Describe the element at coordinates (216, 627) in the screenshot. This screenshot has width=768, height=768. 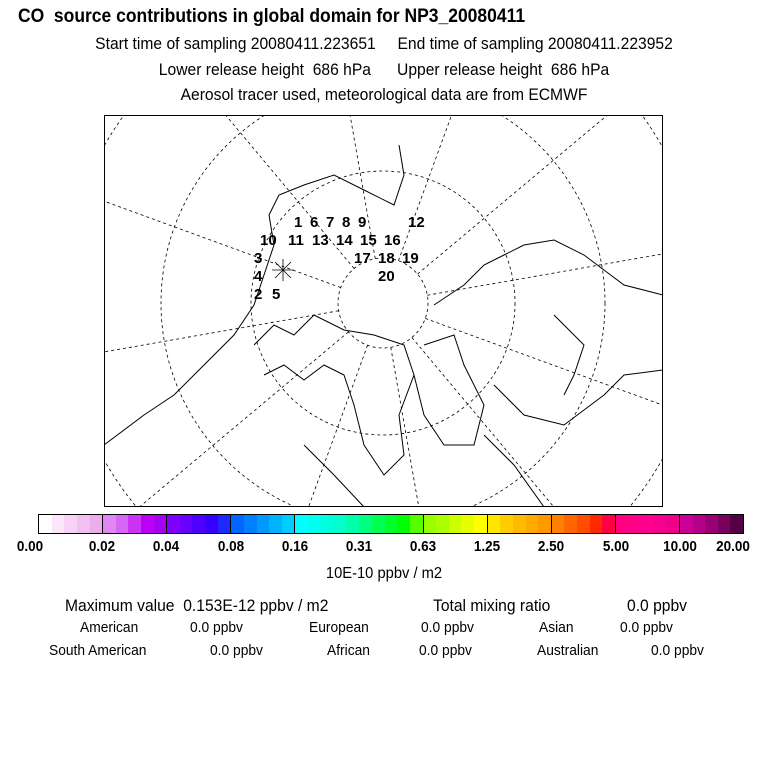
I see `american-value: 0.0 ppbv` at that location.